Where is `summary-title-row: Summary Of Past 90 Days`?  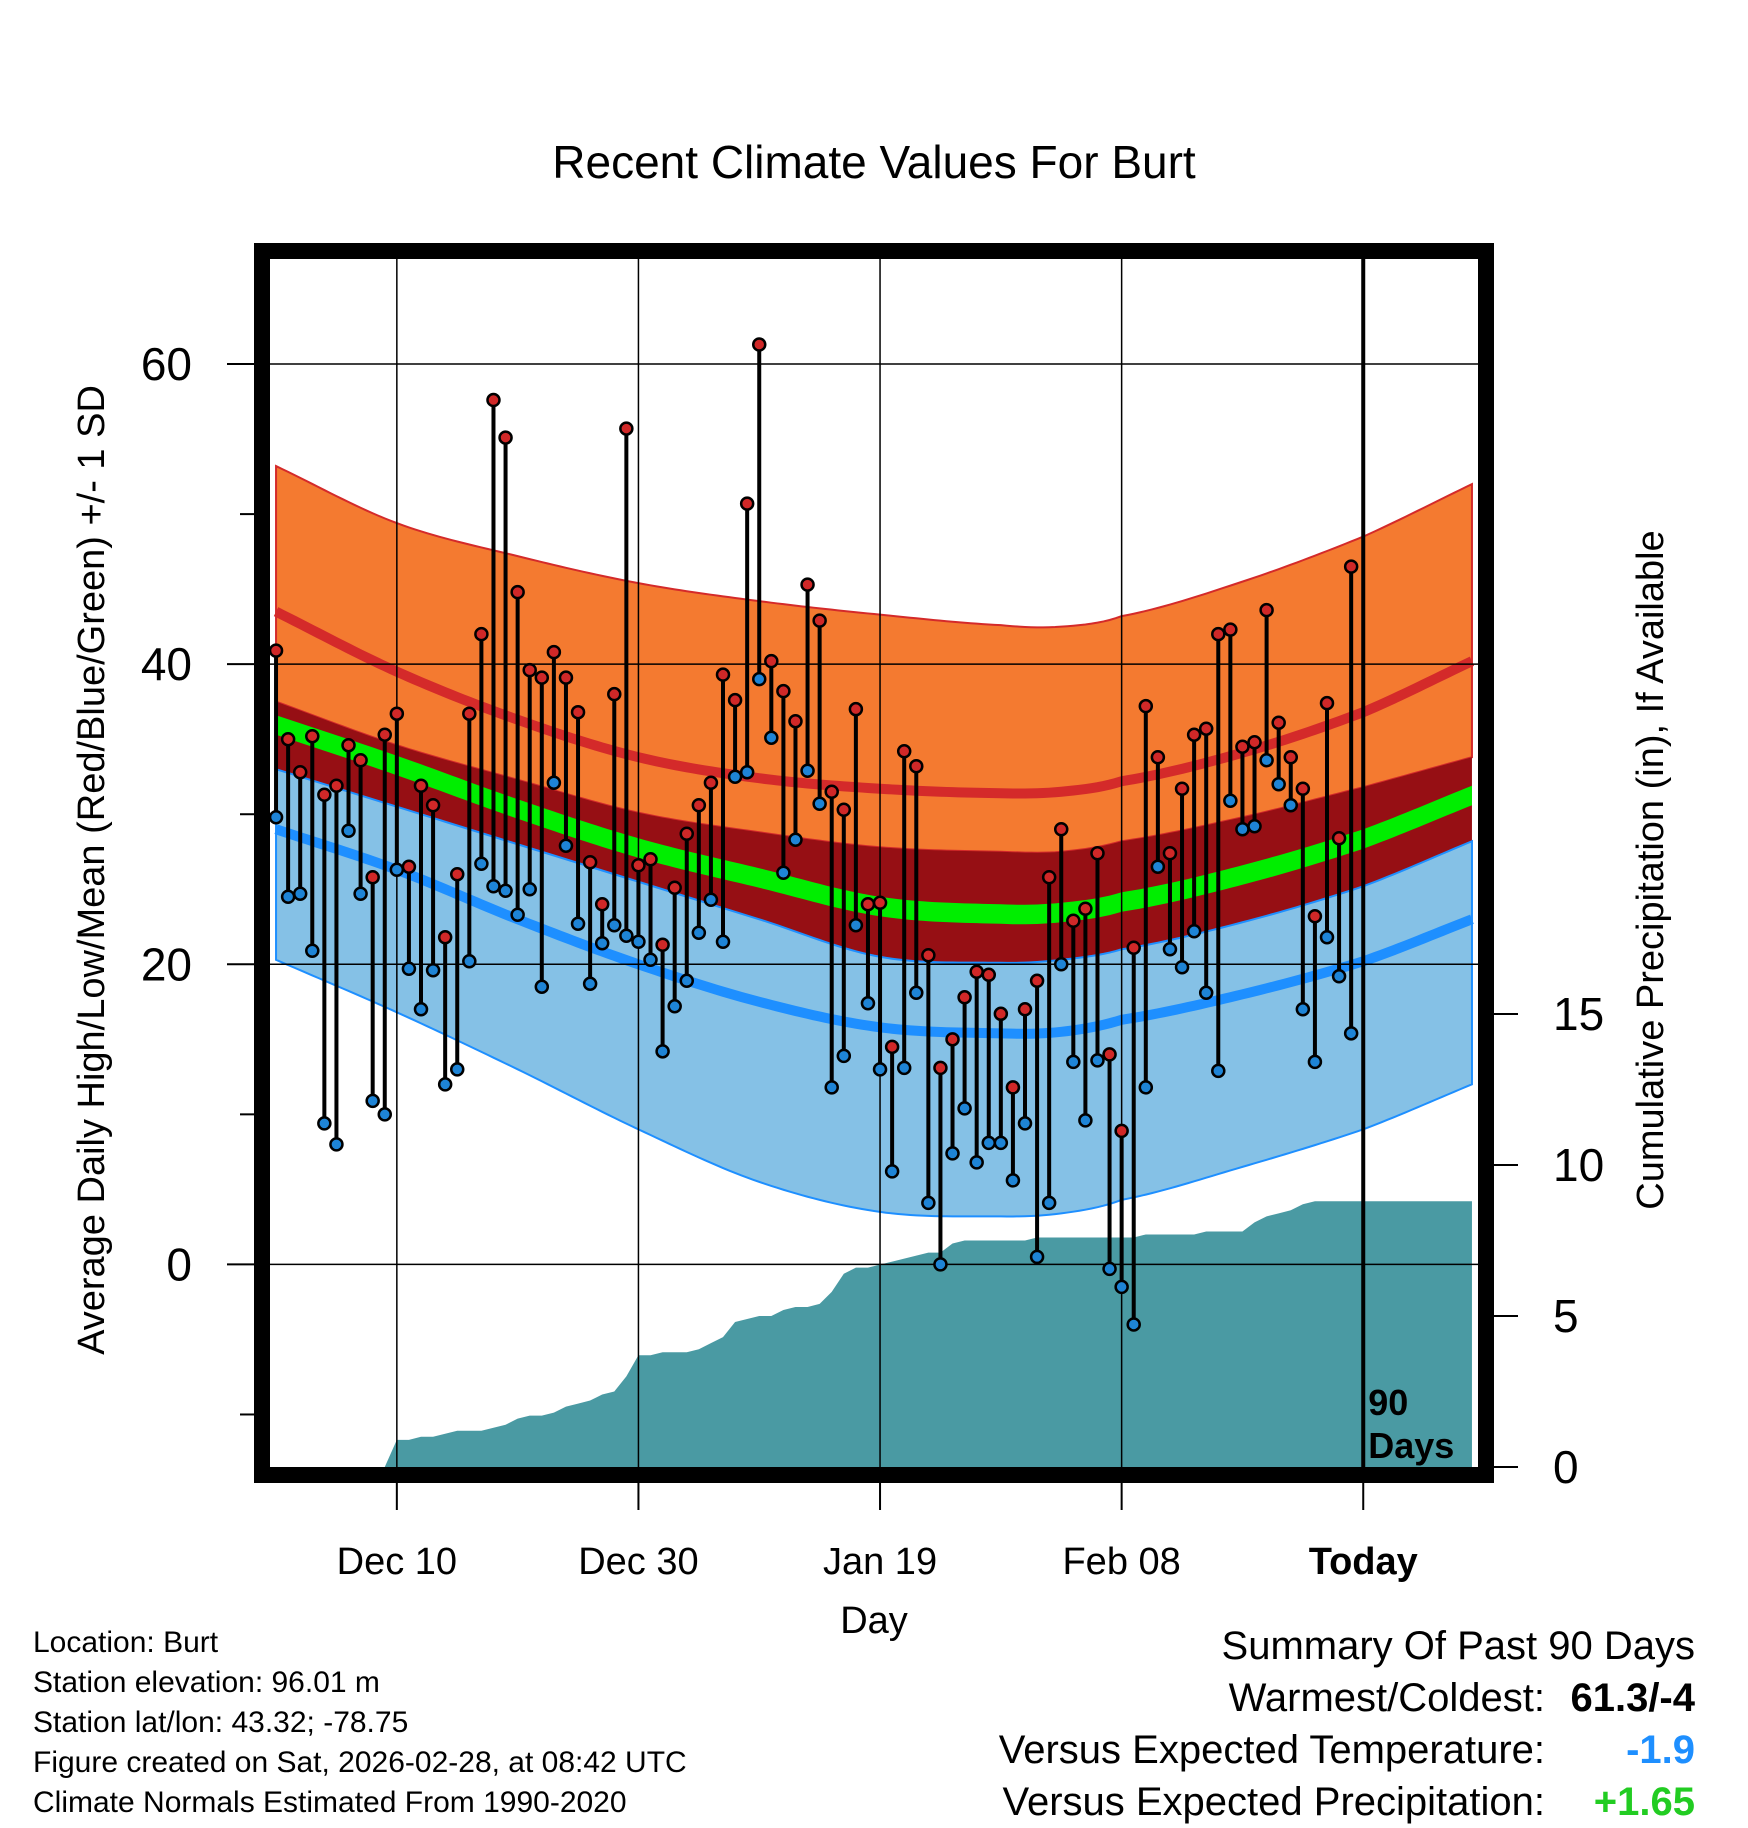
summary-title-row: Summary Of Past 90 Days is located at coordinates (1245, 1646).